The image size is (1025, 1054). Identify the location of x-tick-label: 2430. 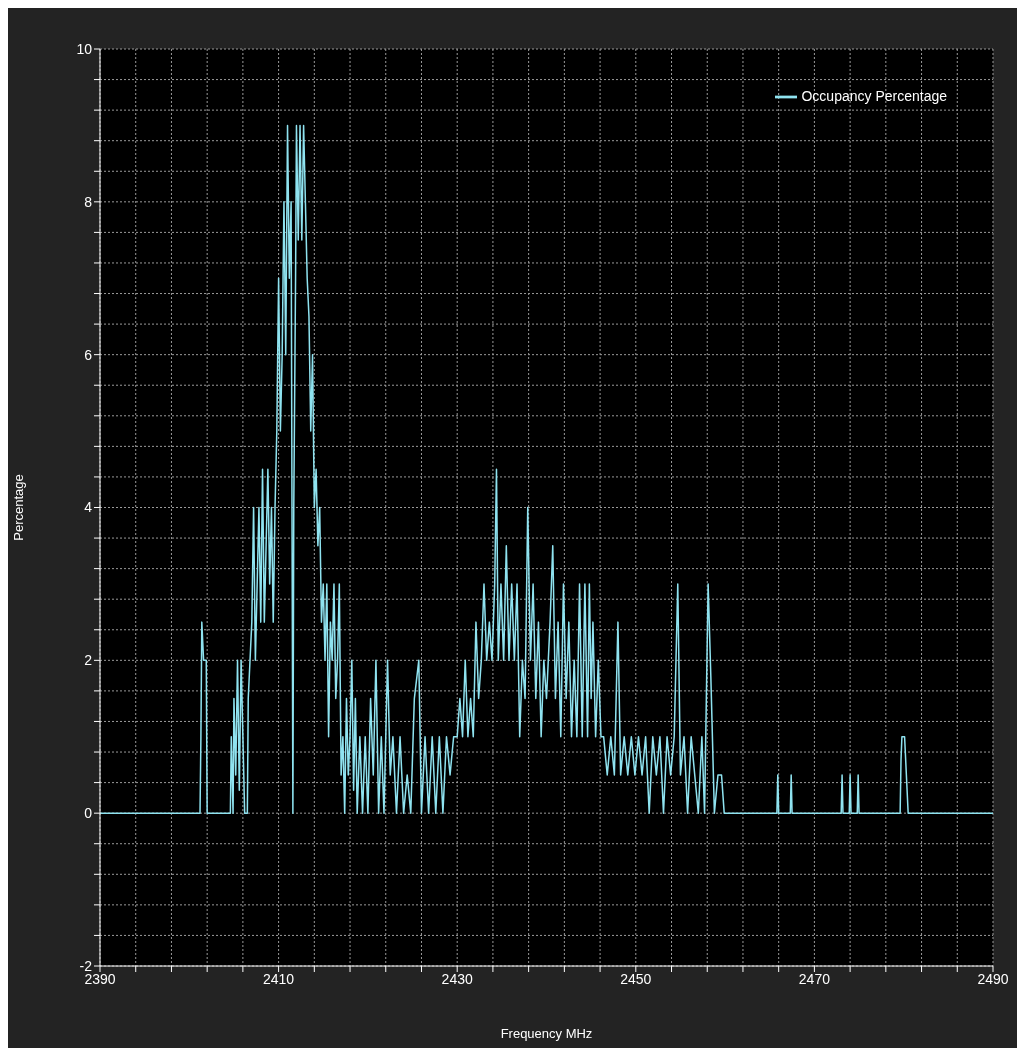
(457, 978).